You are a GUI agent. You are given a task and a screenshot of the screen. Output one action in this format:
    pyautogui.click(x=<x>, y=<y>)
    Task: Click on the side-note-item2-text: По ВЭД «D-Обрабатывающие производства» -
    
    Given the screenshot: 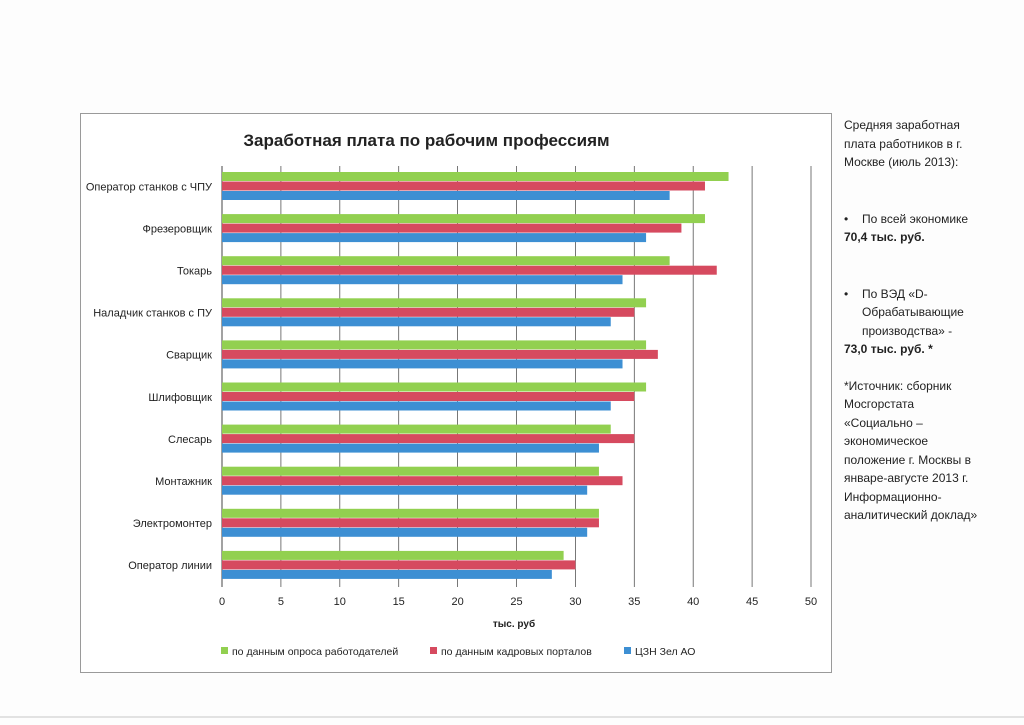 What is the action you would take?
    pyautogui.click(x=913, y=312)
    